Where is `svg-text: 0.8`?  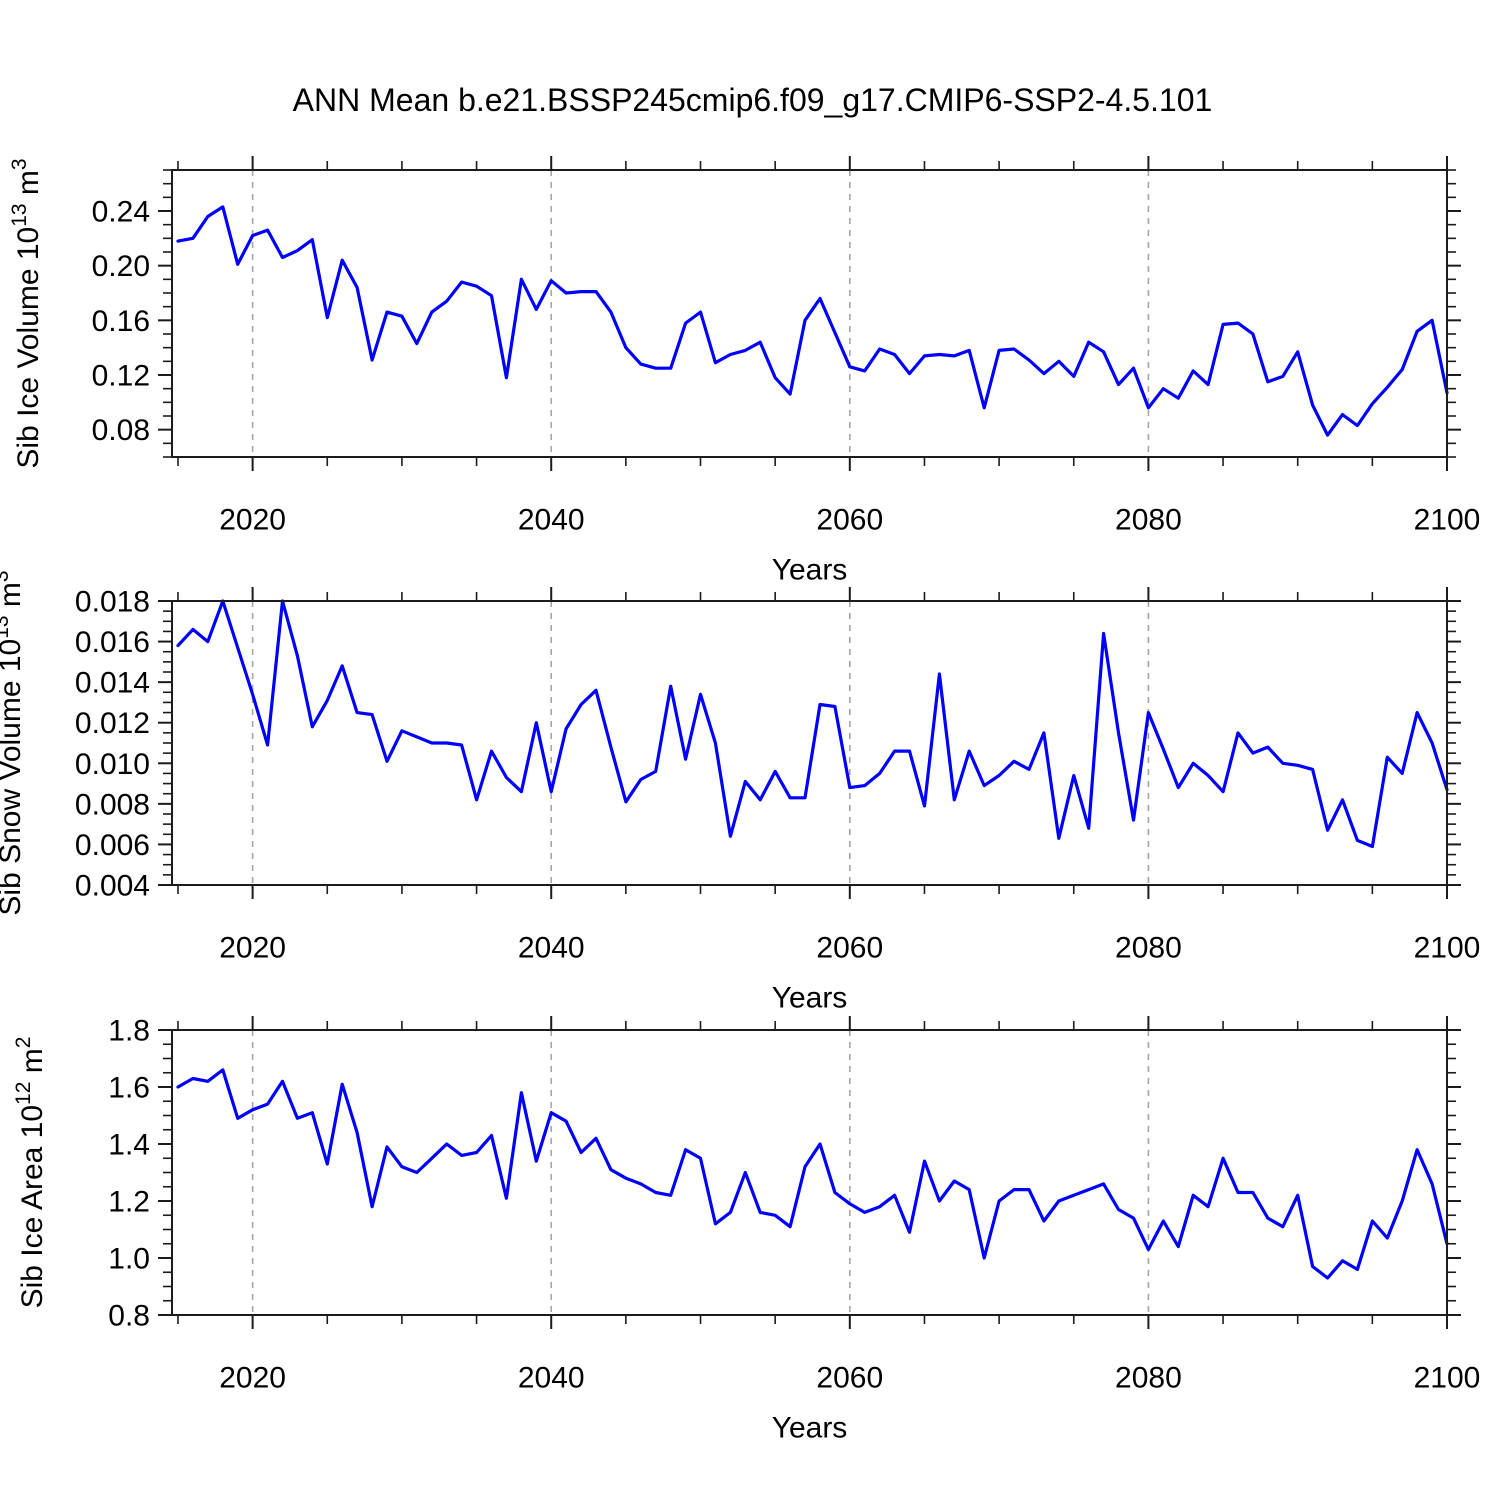 svg-text: 0.8 is located at coordinates (129, 1316).